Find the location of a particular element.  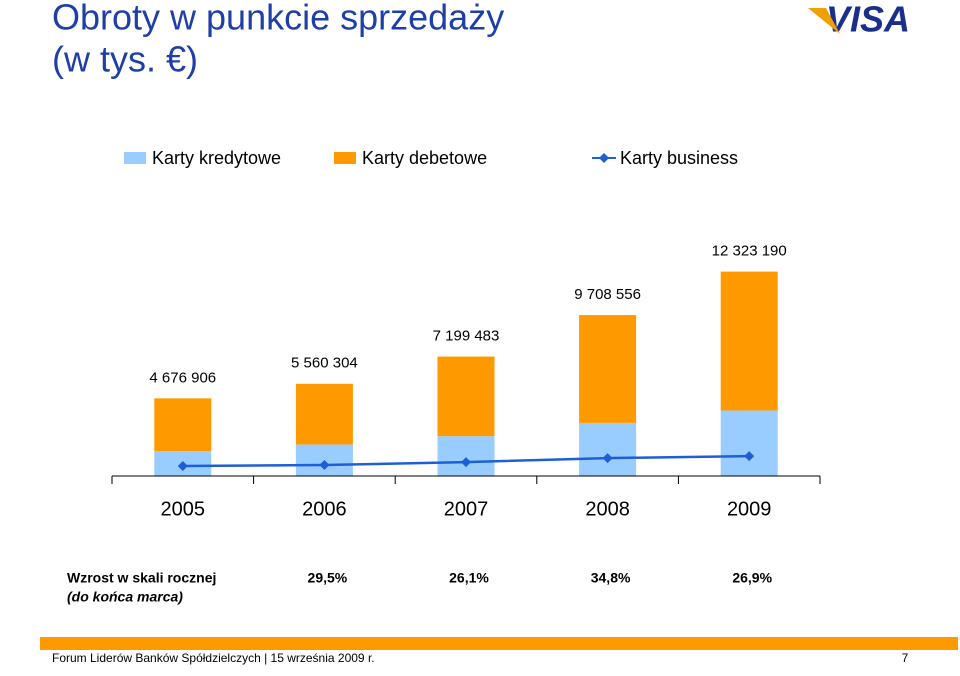

total-label: 12 323 190 is located at coordinates (749, 251).